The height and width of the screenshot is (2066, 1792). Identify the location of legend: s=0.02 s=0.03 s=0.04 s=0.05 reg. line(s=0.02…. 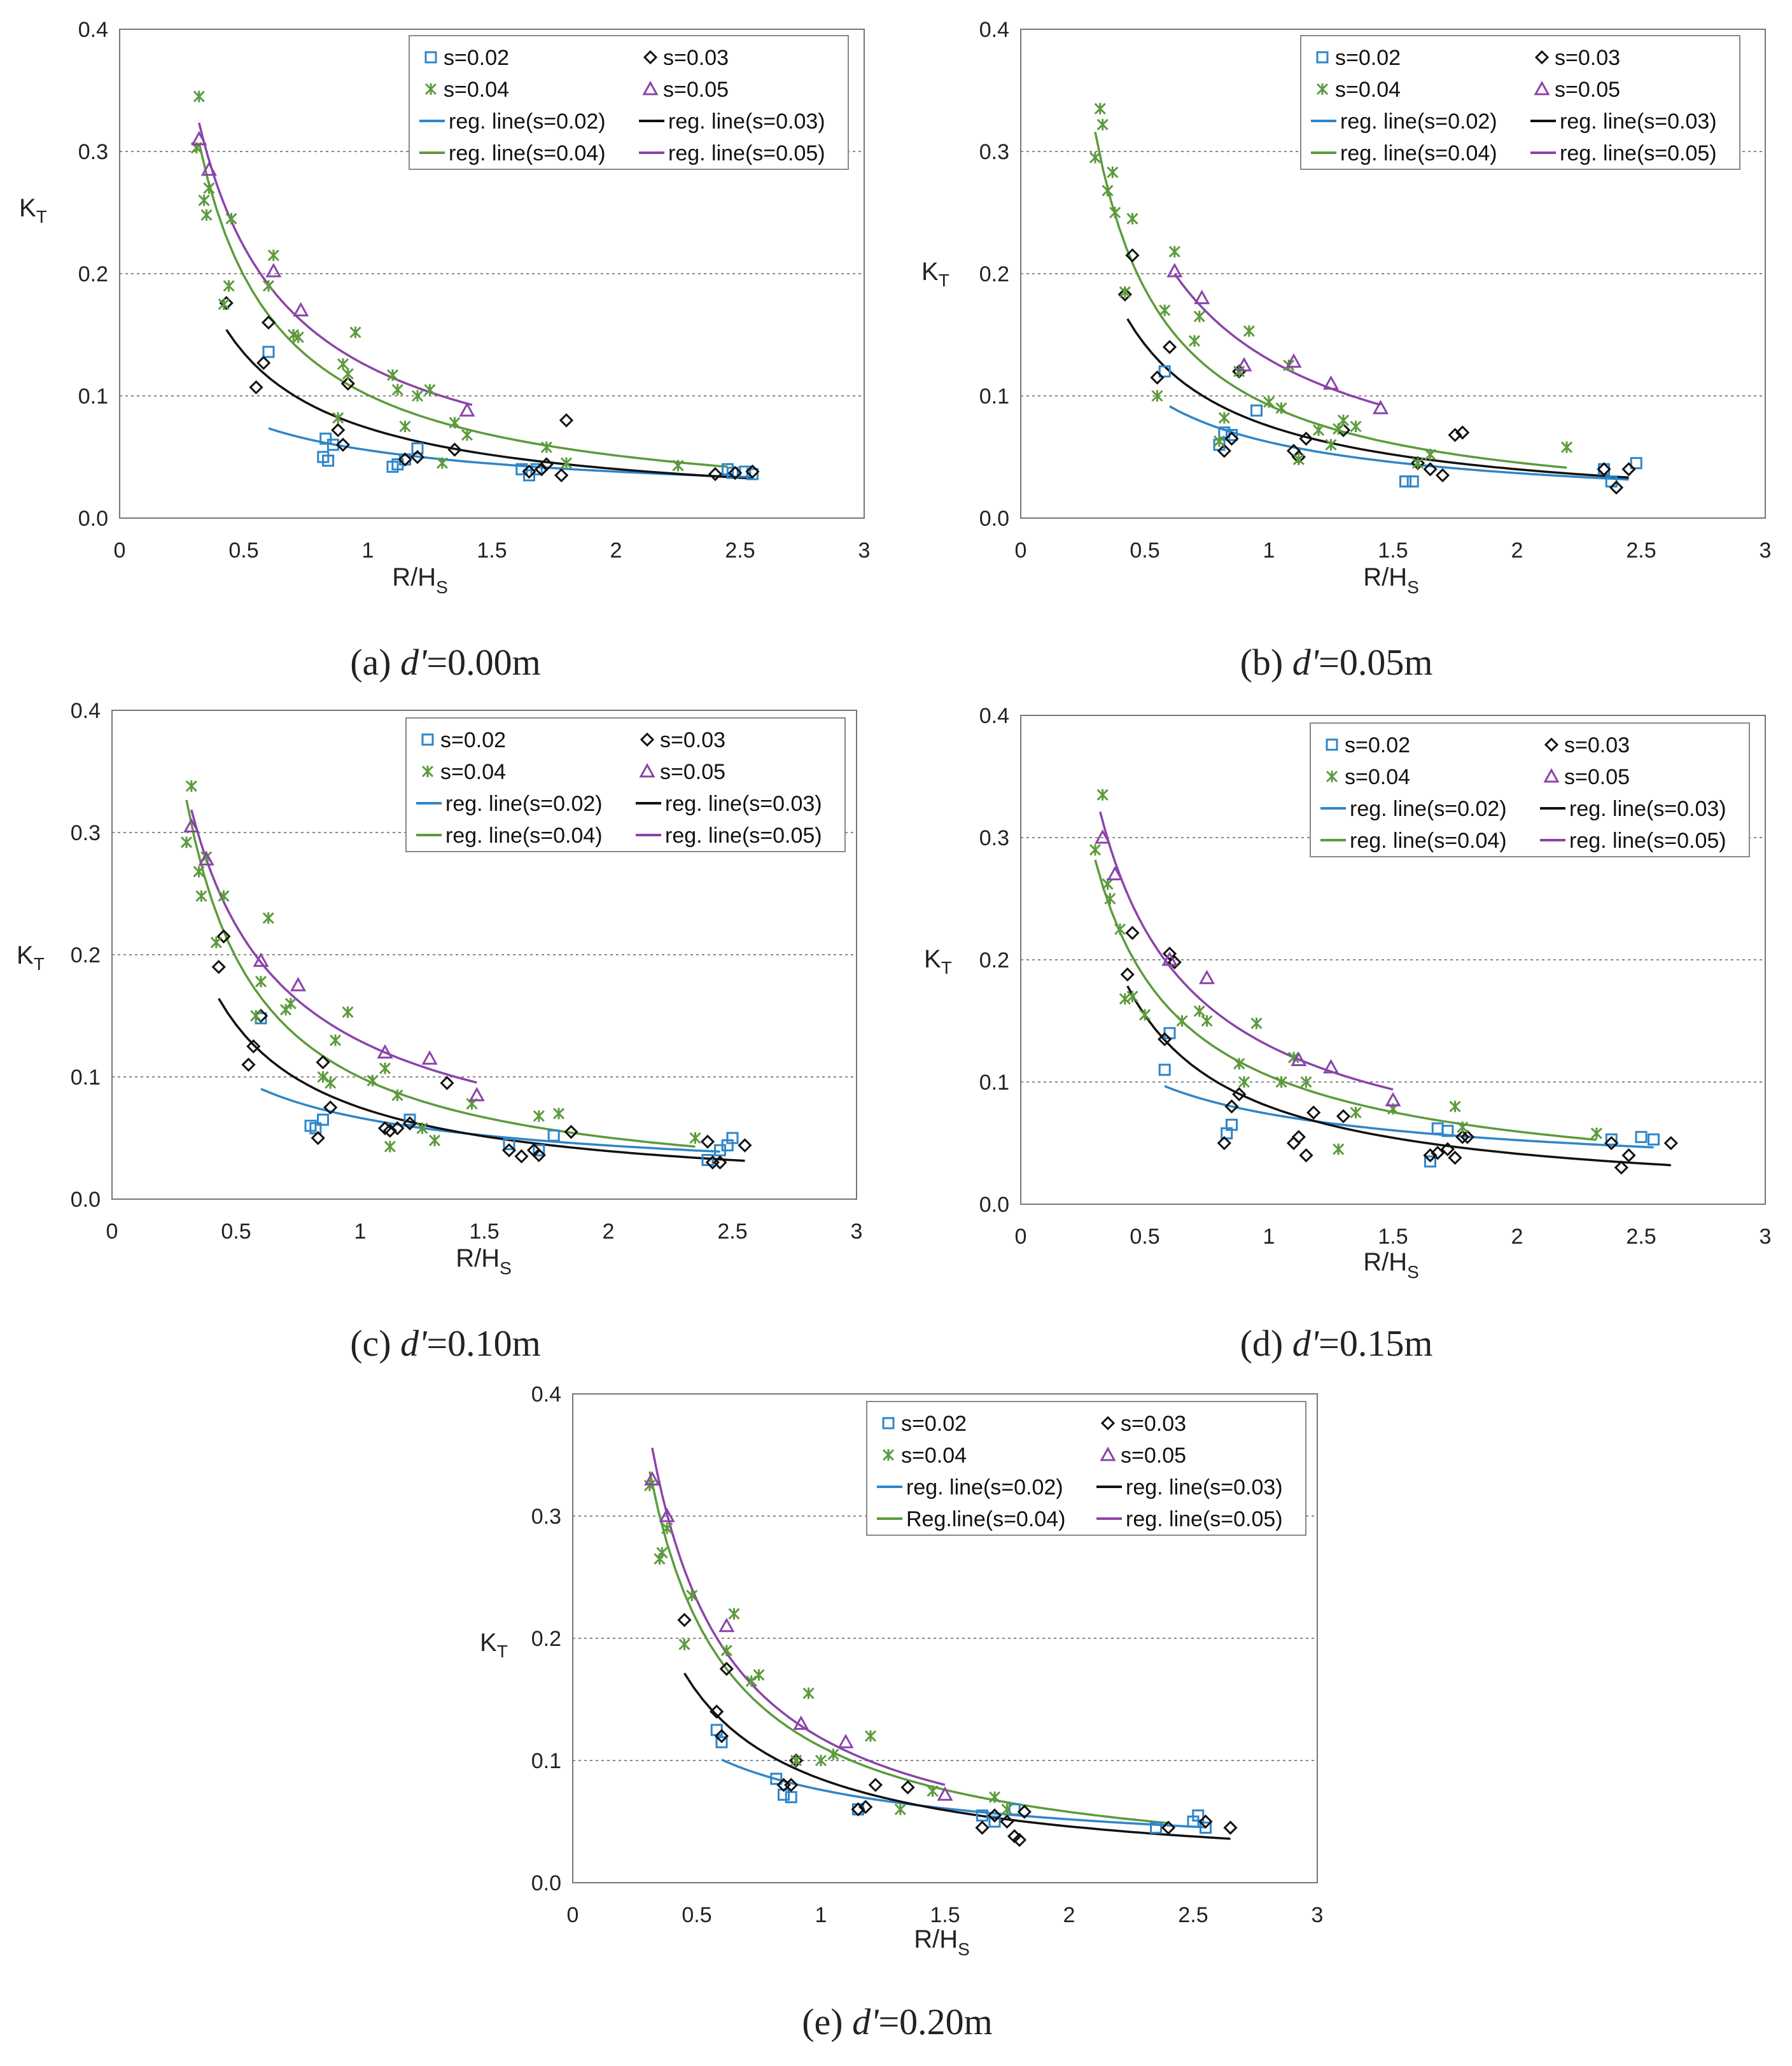
(1530, 789).